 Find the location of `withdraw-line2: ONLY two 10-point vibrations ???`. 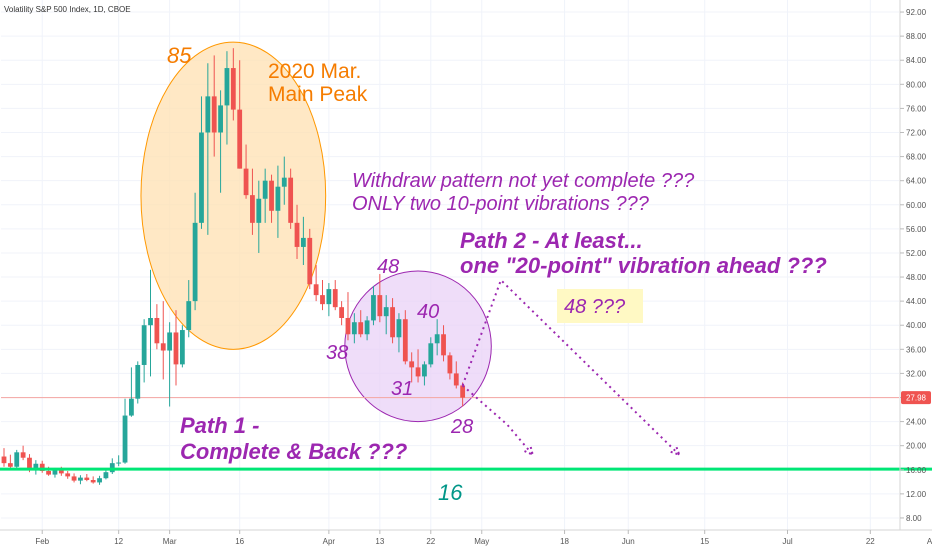

withdraw-line2: ONLY two 10-point vibrations ??? is located at coordinates (501, 204).